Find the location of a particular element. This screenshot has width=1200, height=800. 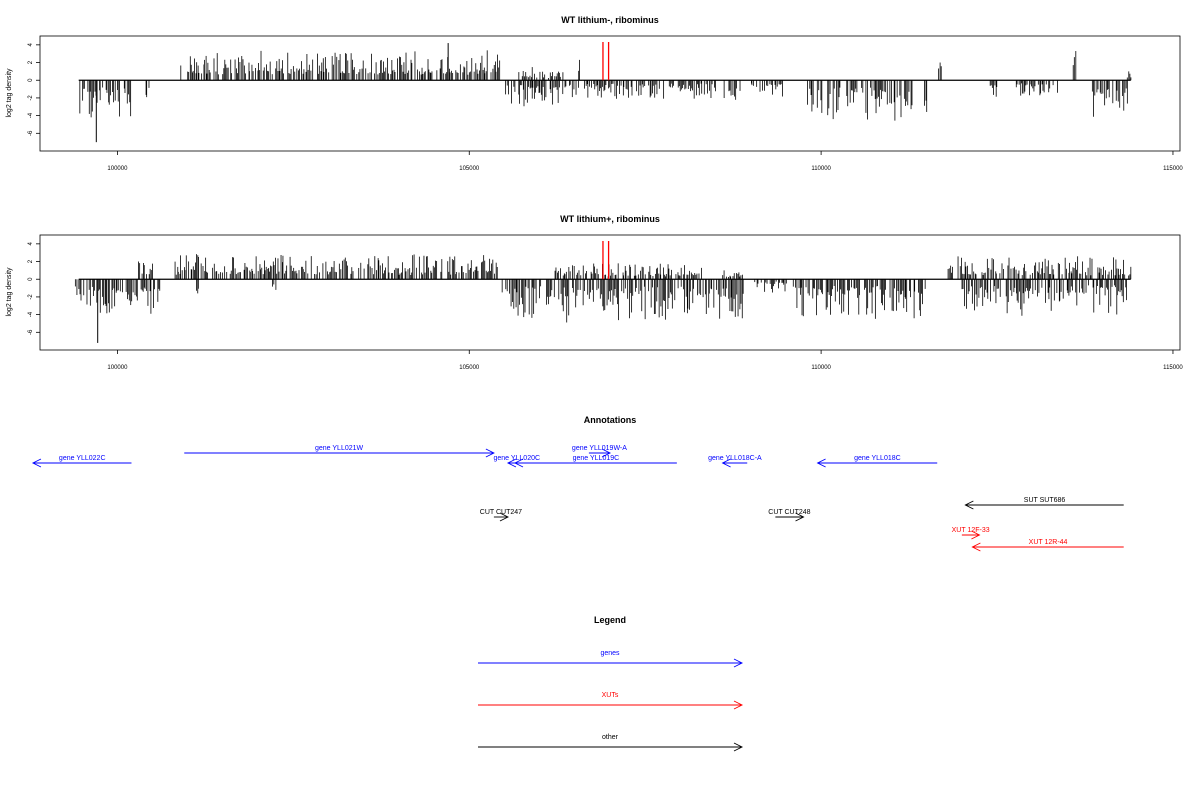

annotations-title: Annotations is located at coordinates (610, 420).